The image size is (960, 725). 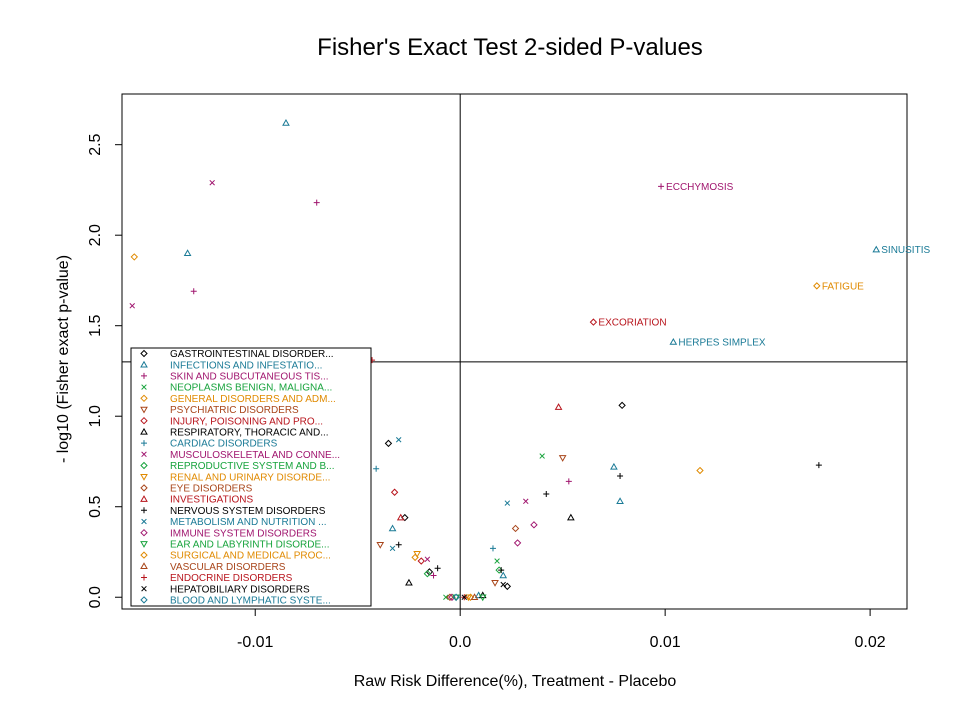 What do you see at coordinates (228, 567) in the screenshot?
I see `legend-entry: VASCULAR DISORDERS` at bounding box center [228, 567].